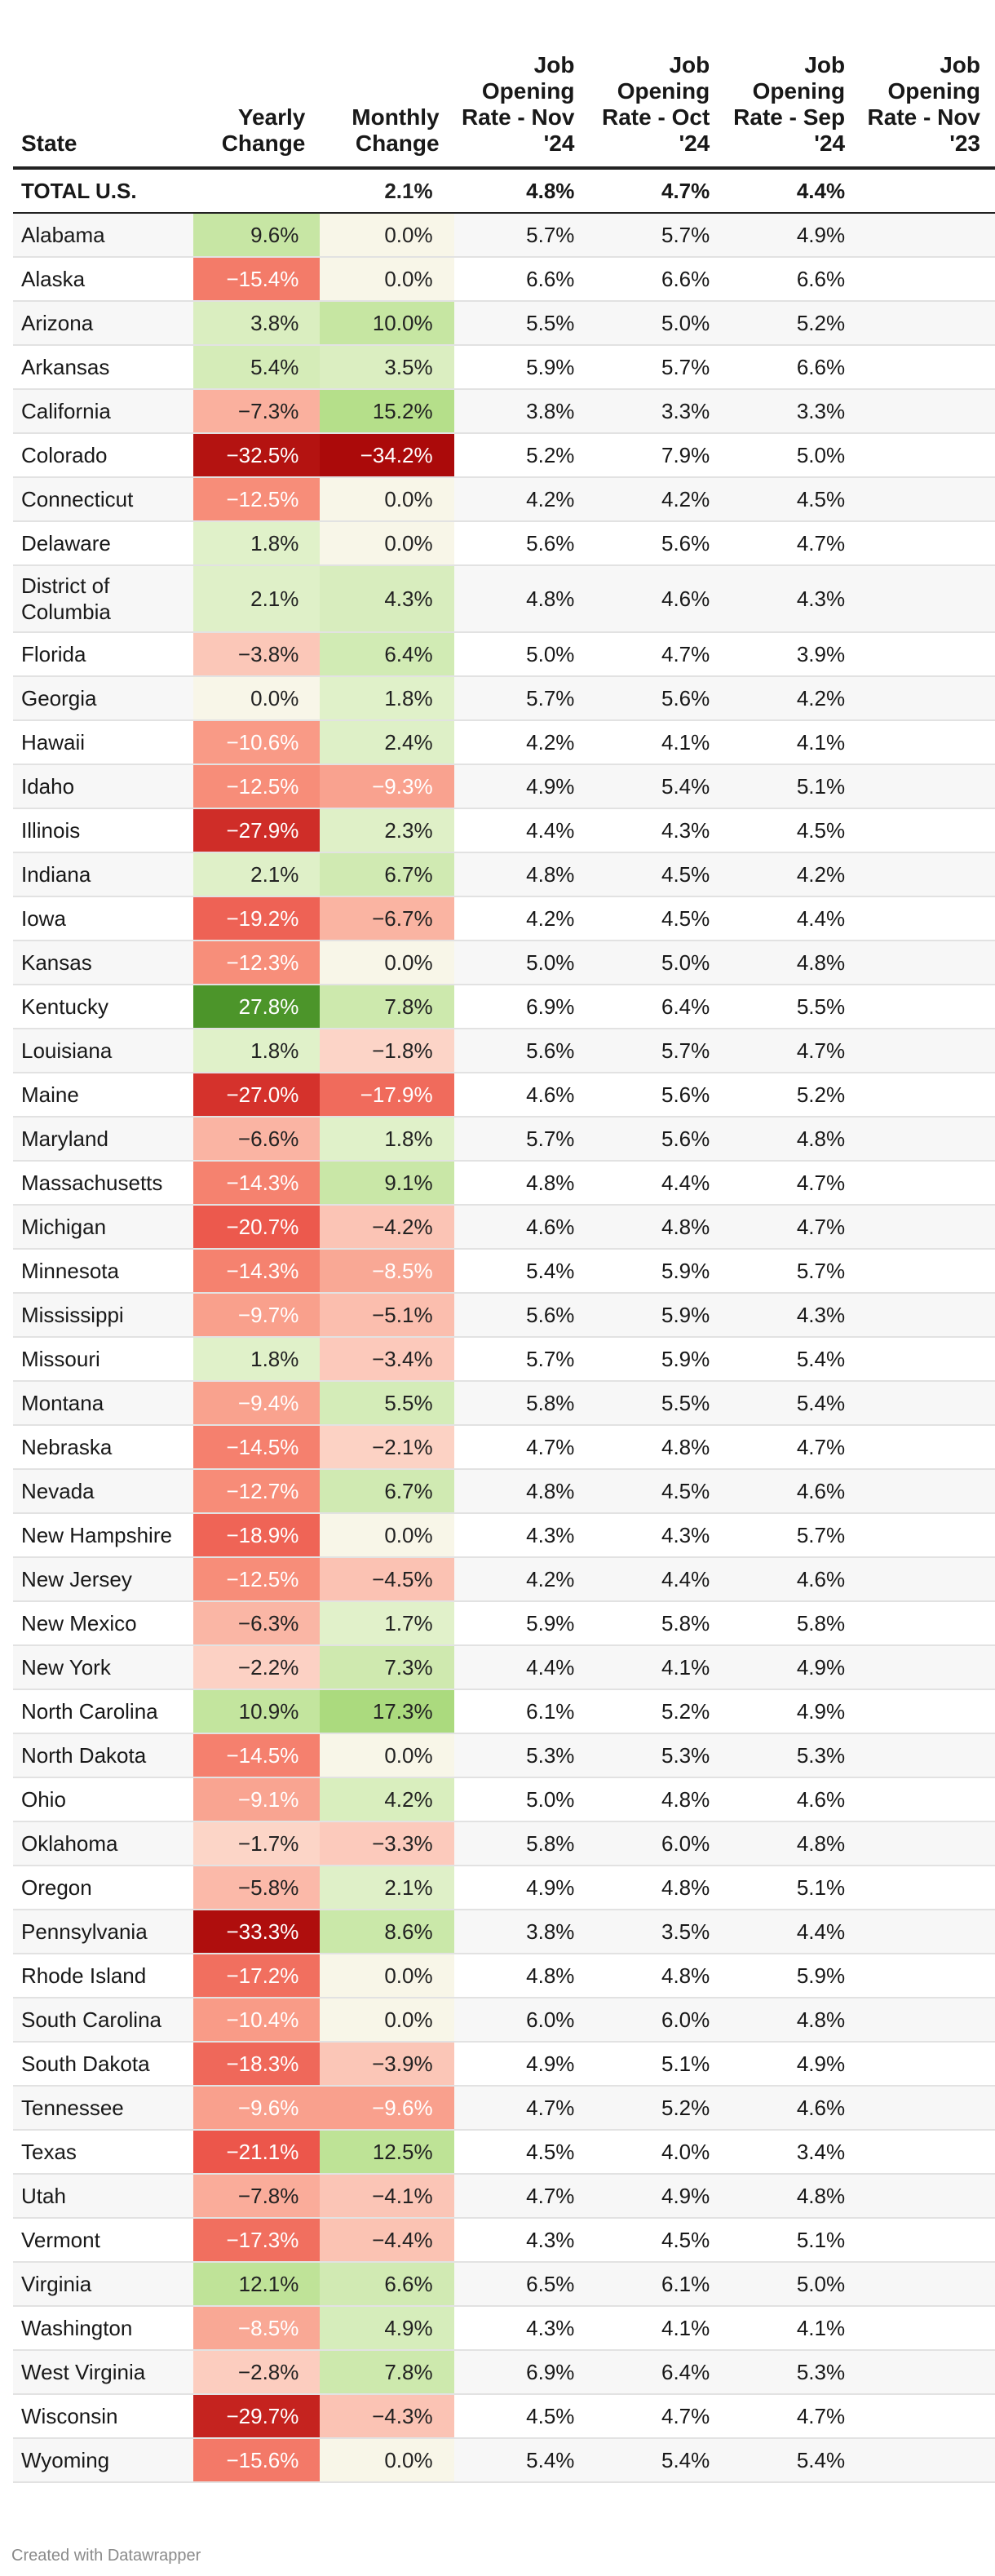 This screenshot has width=995, height=2576. I want to click on monthly-change: −3.9%, so click(387, 2064).